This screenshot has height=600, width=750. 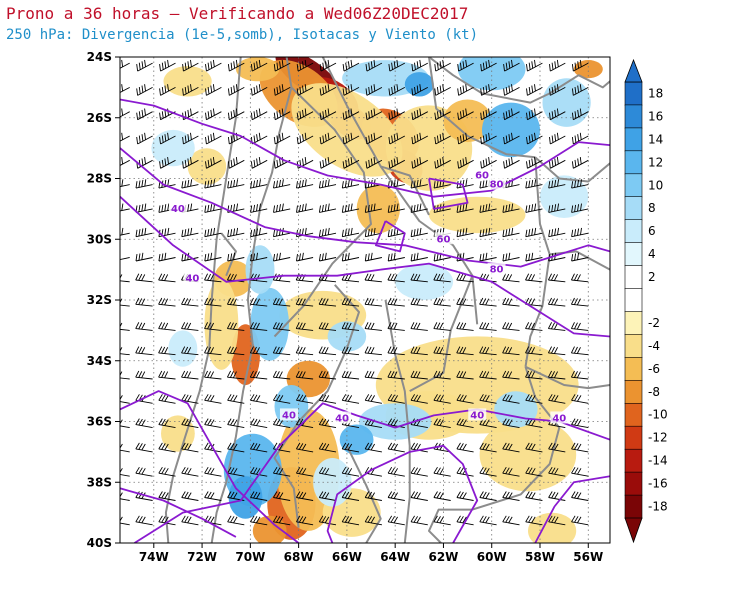 I want to click on longitude-label: 60W, so click(x=492, y=557).